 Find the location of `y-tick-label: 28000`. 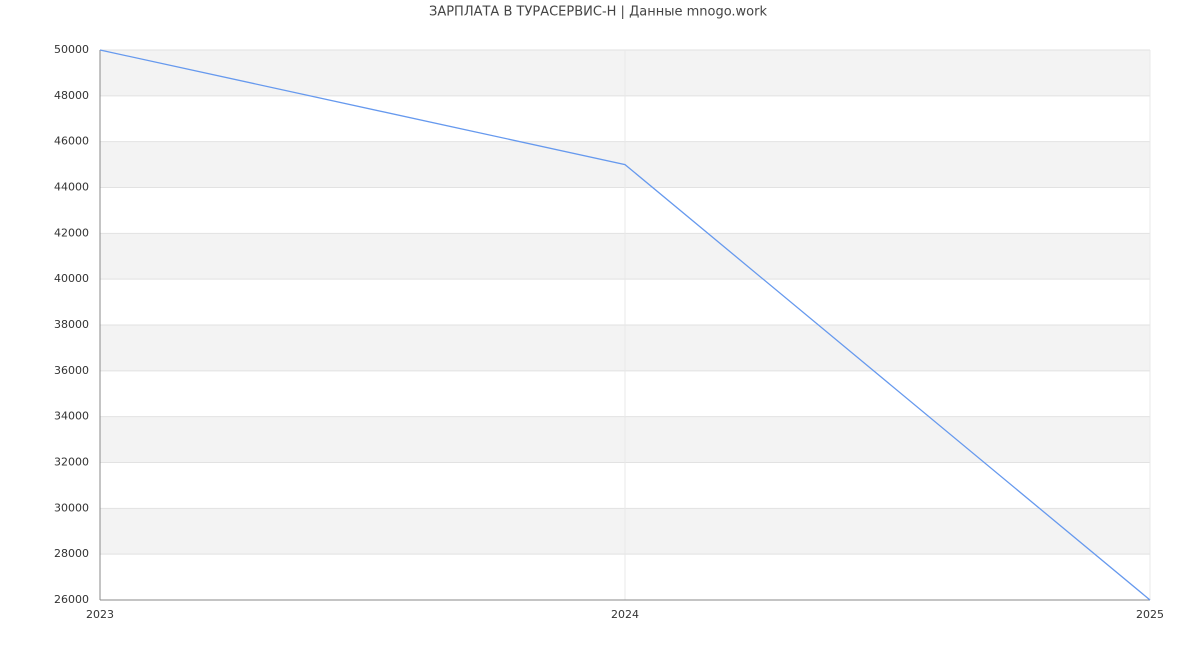

y-tick-label: 28000 is located at coordinates (71, 553).